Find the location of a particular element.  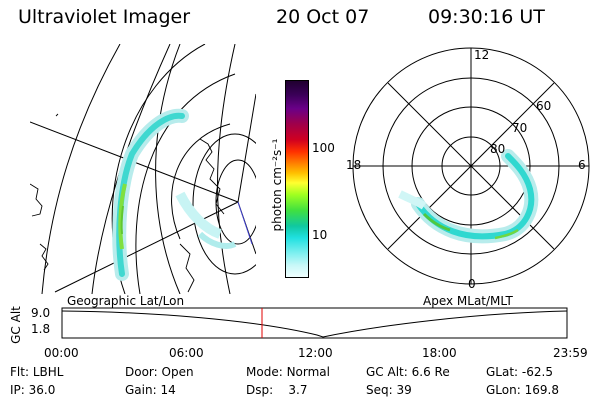

colorbar is located at coordinates (297, 179).